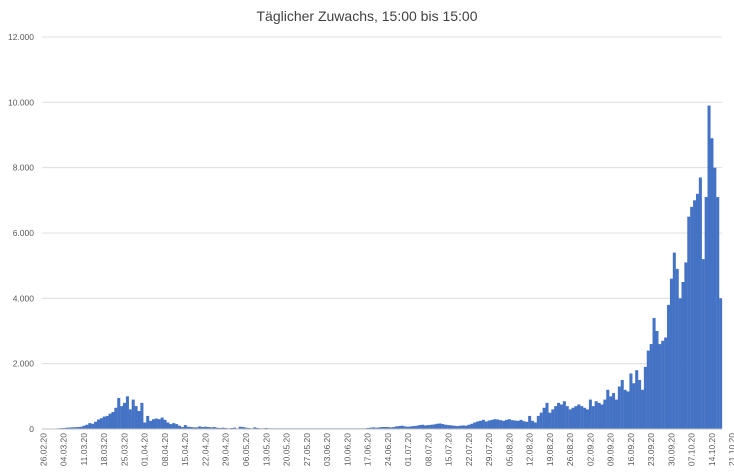 This screenshot has height=474, width=734. I want to click on x-tick-label: 29.07.20, so click(489, 449).